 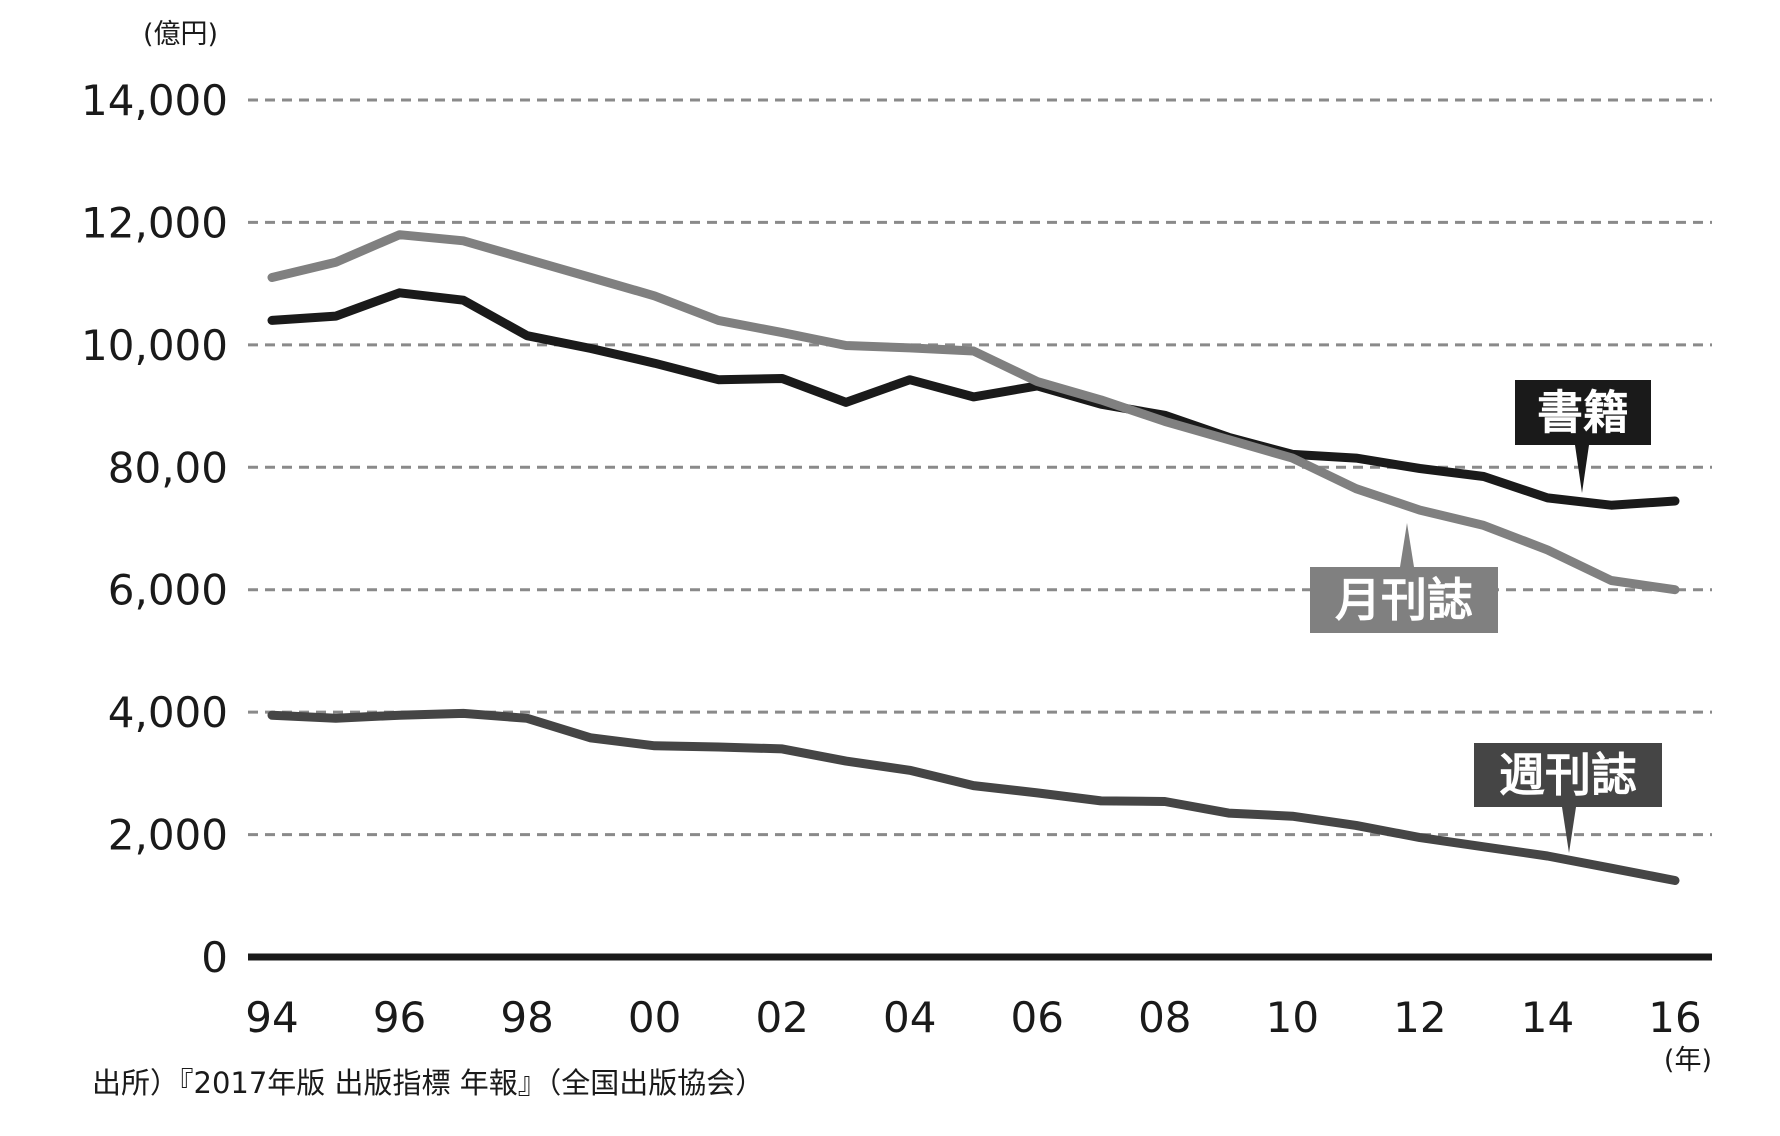 I want to click on series-label: 週刊誌, so click(x=1568, y=798).